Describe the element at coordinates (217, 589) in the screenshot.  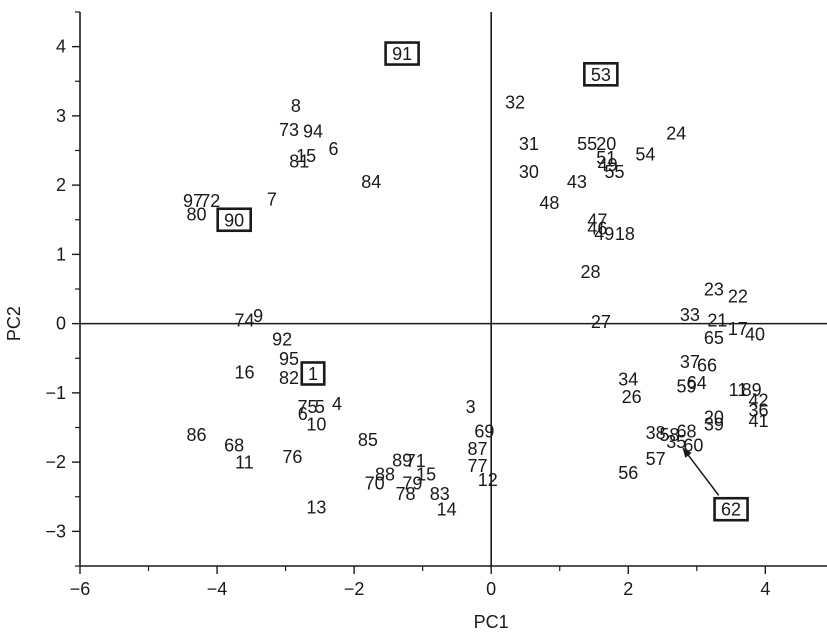
I see `x-tick-label: −4` at that location.